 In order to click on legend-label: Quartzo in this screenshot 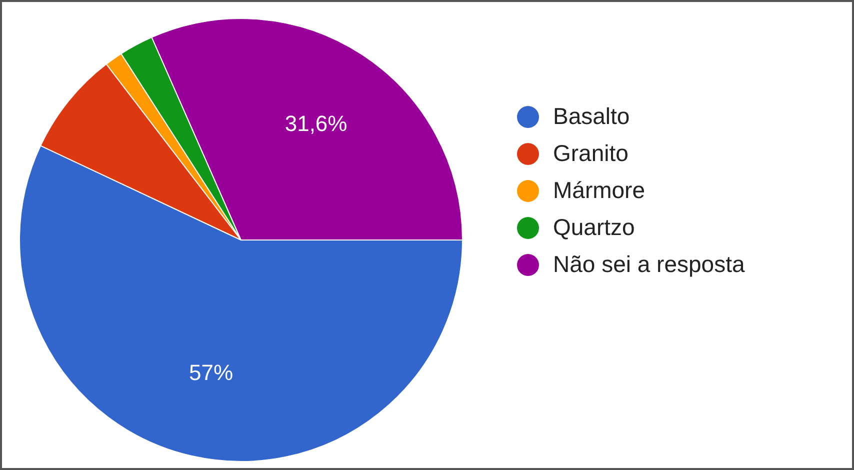, I will do `click(594, 227)`.